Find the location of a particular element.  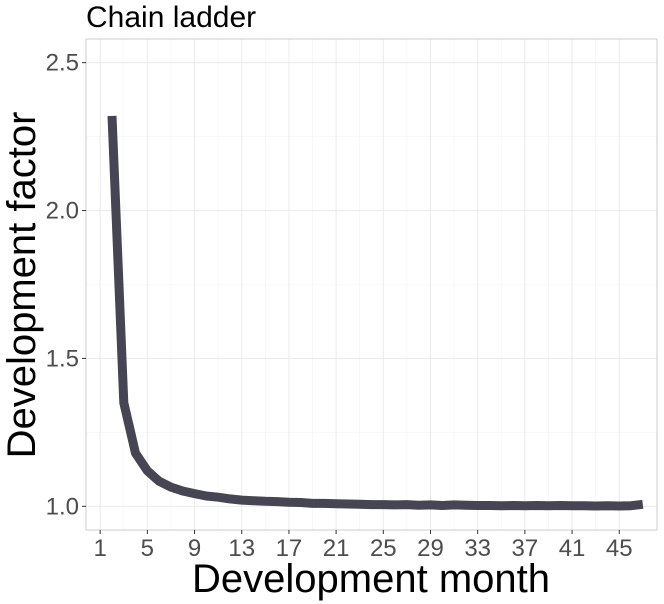

x-tick-label: 21 is located at coordinates (336, 548).